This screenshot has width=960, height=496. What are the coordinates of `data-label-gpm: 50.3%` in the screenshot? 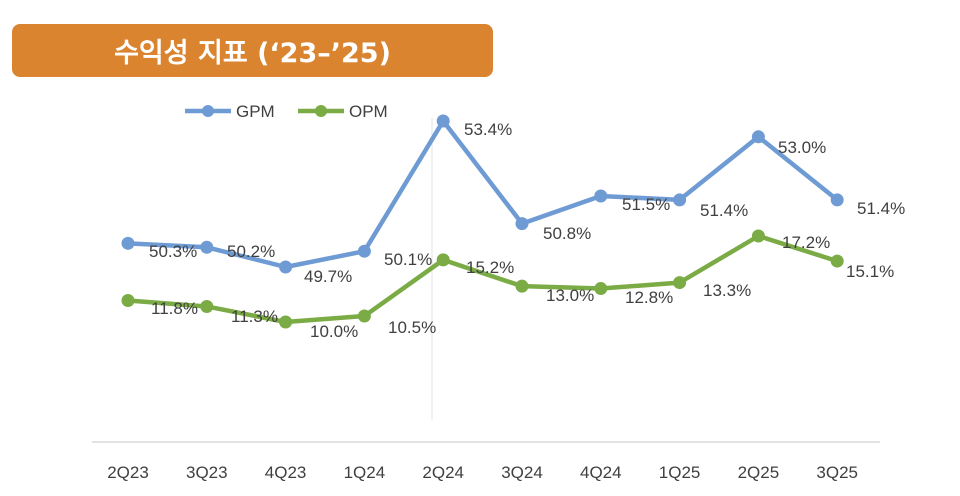 It's located at (173, 251).